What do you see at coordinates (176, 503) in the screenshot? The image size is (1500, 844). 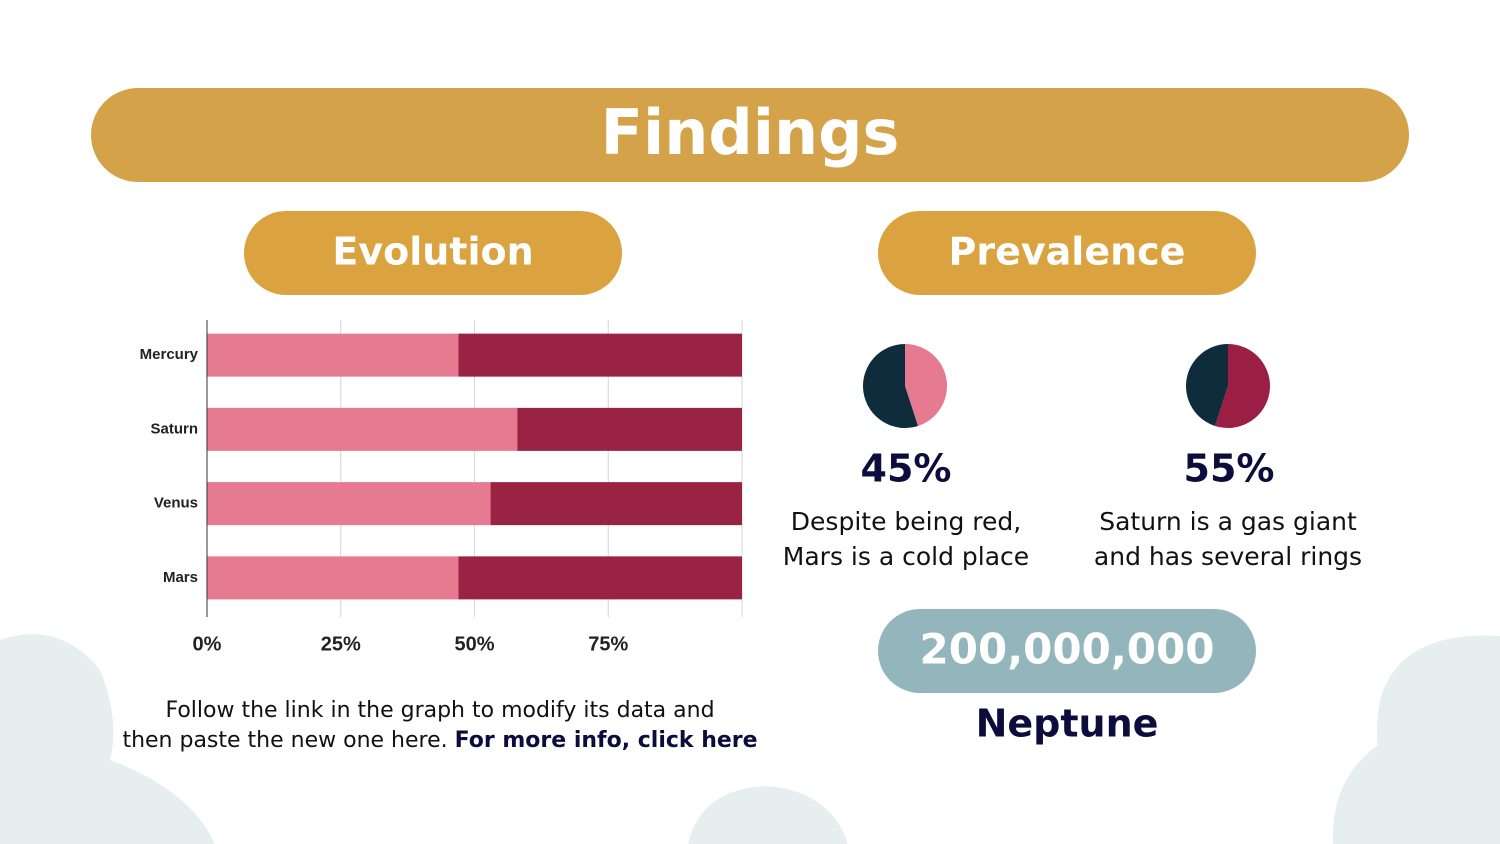 I see `y-tick-label: Venus` at bounding box center [176, 503].